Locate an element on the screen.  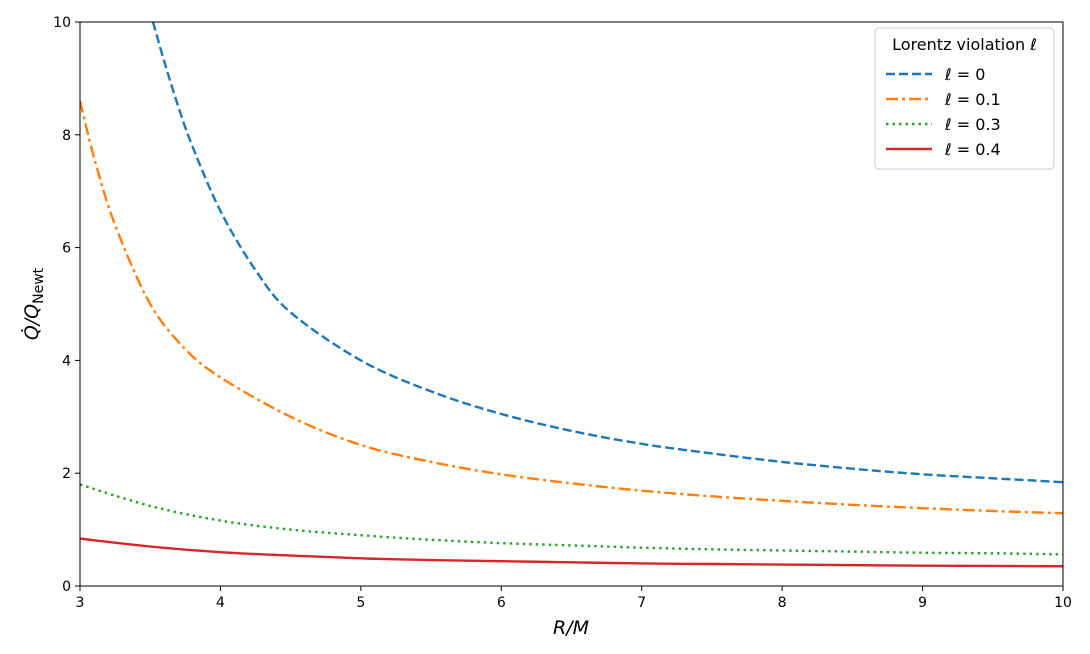
x-tick-label: 8 is located at coordinates (782, 603).